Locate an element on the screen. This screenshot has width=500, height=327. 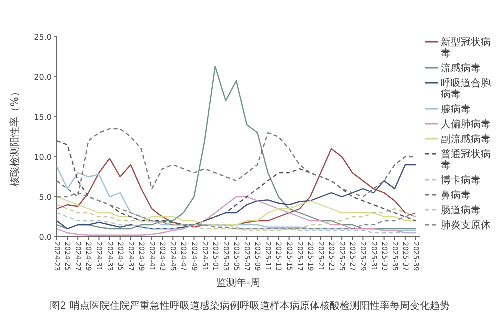
legend-label: 普通冠状病毒 is located at coordinates (466, 160).